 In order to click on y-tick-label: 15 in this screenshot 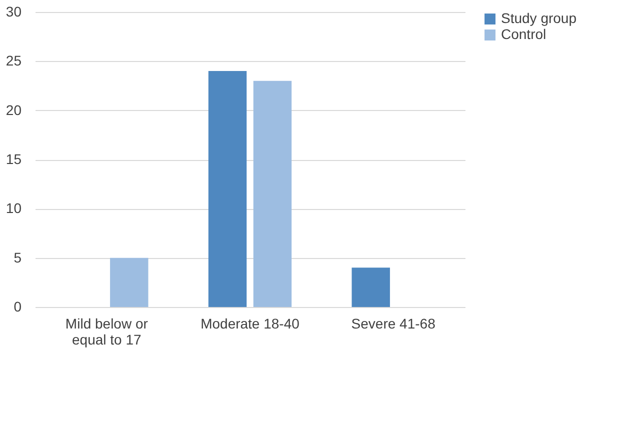, I will do `click(14, 159)`.